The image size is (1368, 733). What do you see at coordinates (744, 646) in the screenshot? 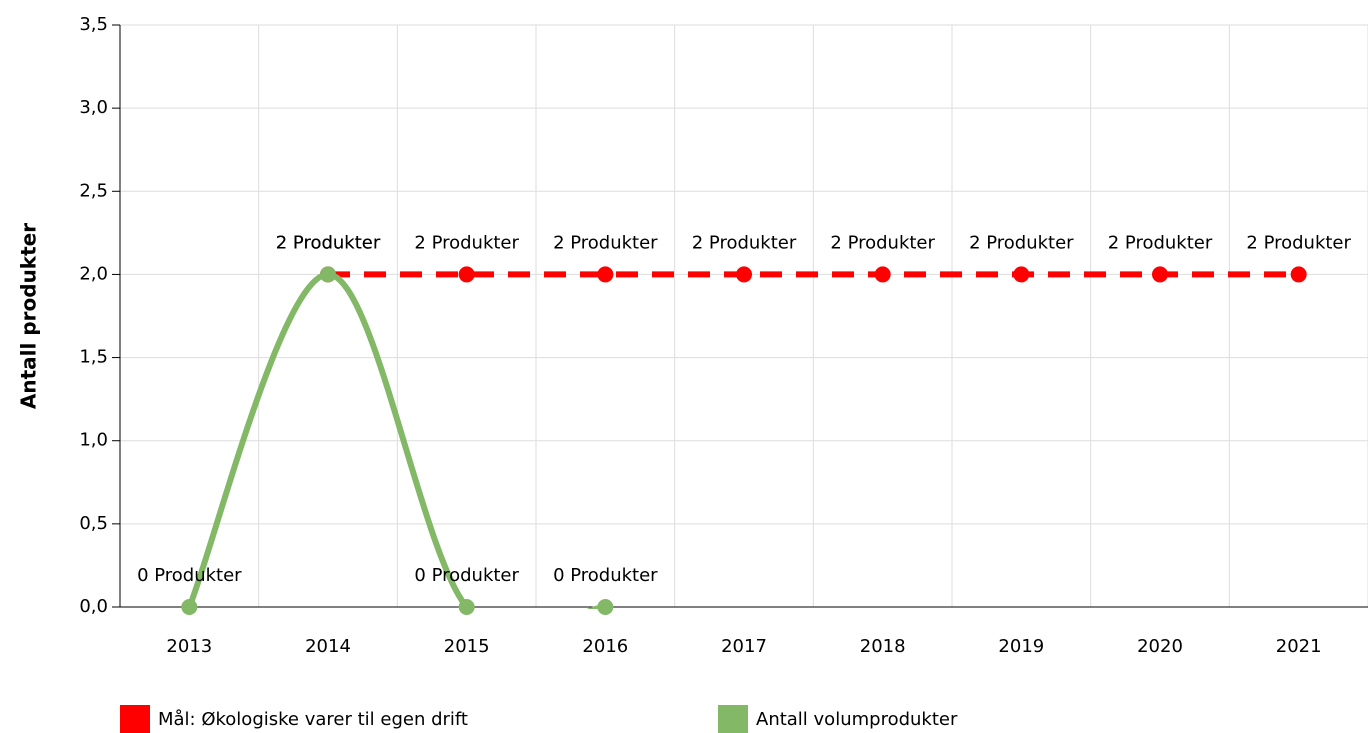
I see `x-tick-label: 2017` at bounding box center [744, 646].